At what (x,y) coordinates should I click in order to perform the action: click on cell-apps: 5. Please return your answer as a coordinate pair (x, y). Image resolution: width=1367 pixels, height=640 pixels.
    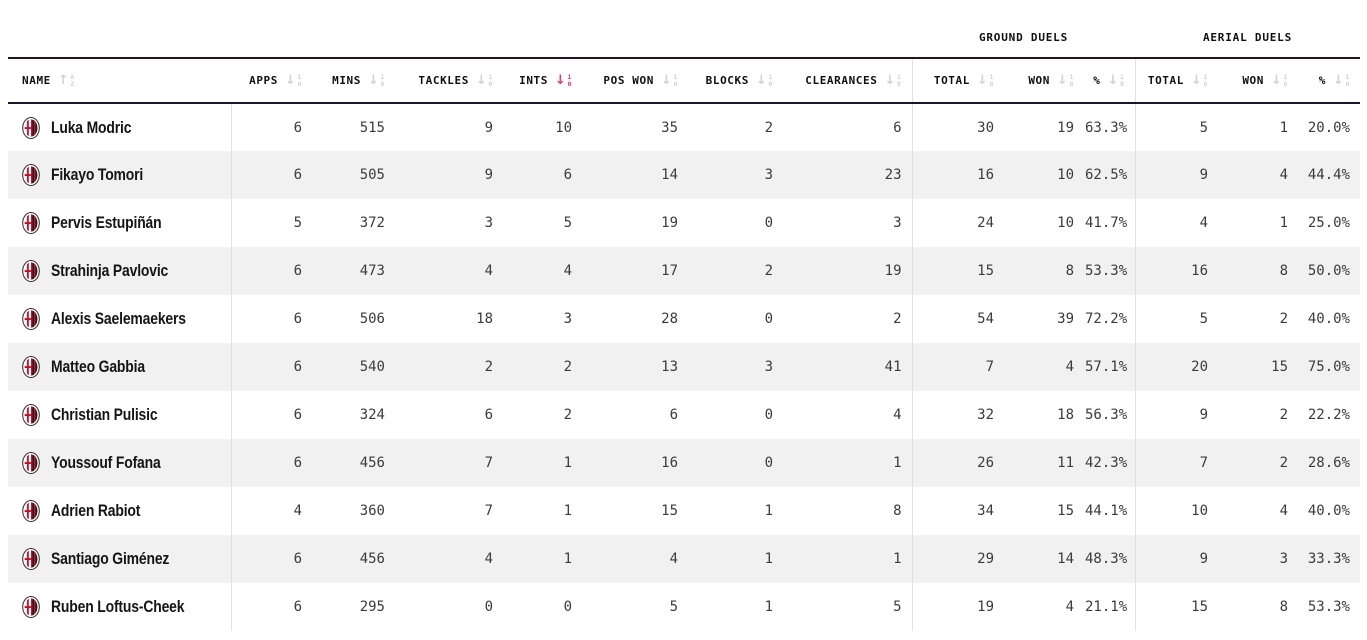
    Looking at the image, I should click on (297, 223).